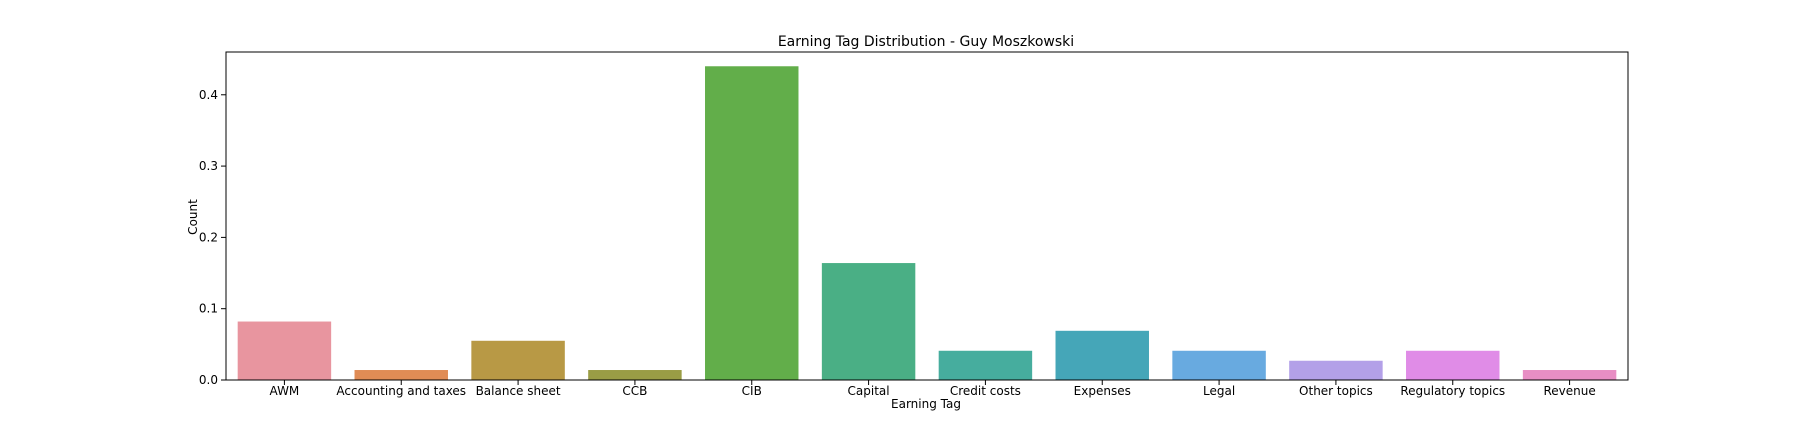  What do you see at coordinates (1569, 391) in the screenshot?
I see `x-tick-label: Revenue` at bounding box center [1569, 391].